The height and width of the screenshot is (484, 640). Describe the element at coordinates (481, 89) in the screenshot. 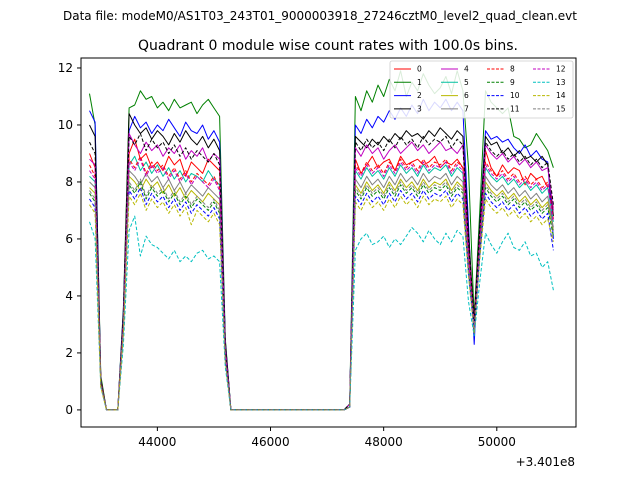

I see `legend-frame` at that location.